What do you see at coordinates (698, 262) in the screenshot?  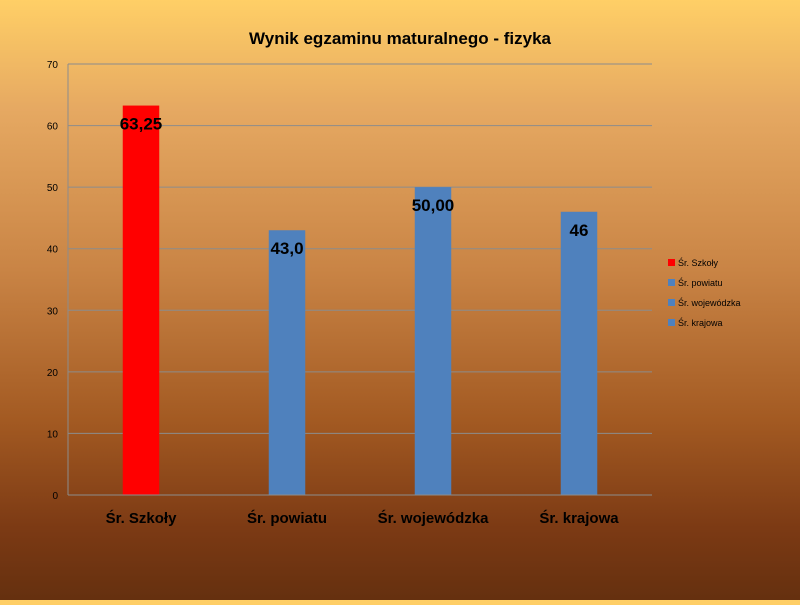 I see `legend-label: Śr. Szkoły` at bounding box center [698, 262].